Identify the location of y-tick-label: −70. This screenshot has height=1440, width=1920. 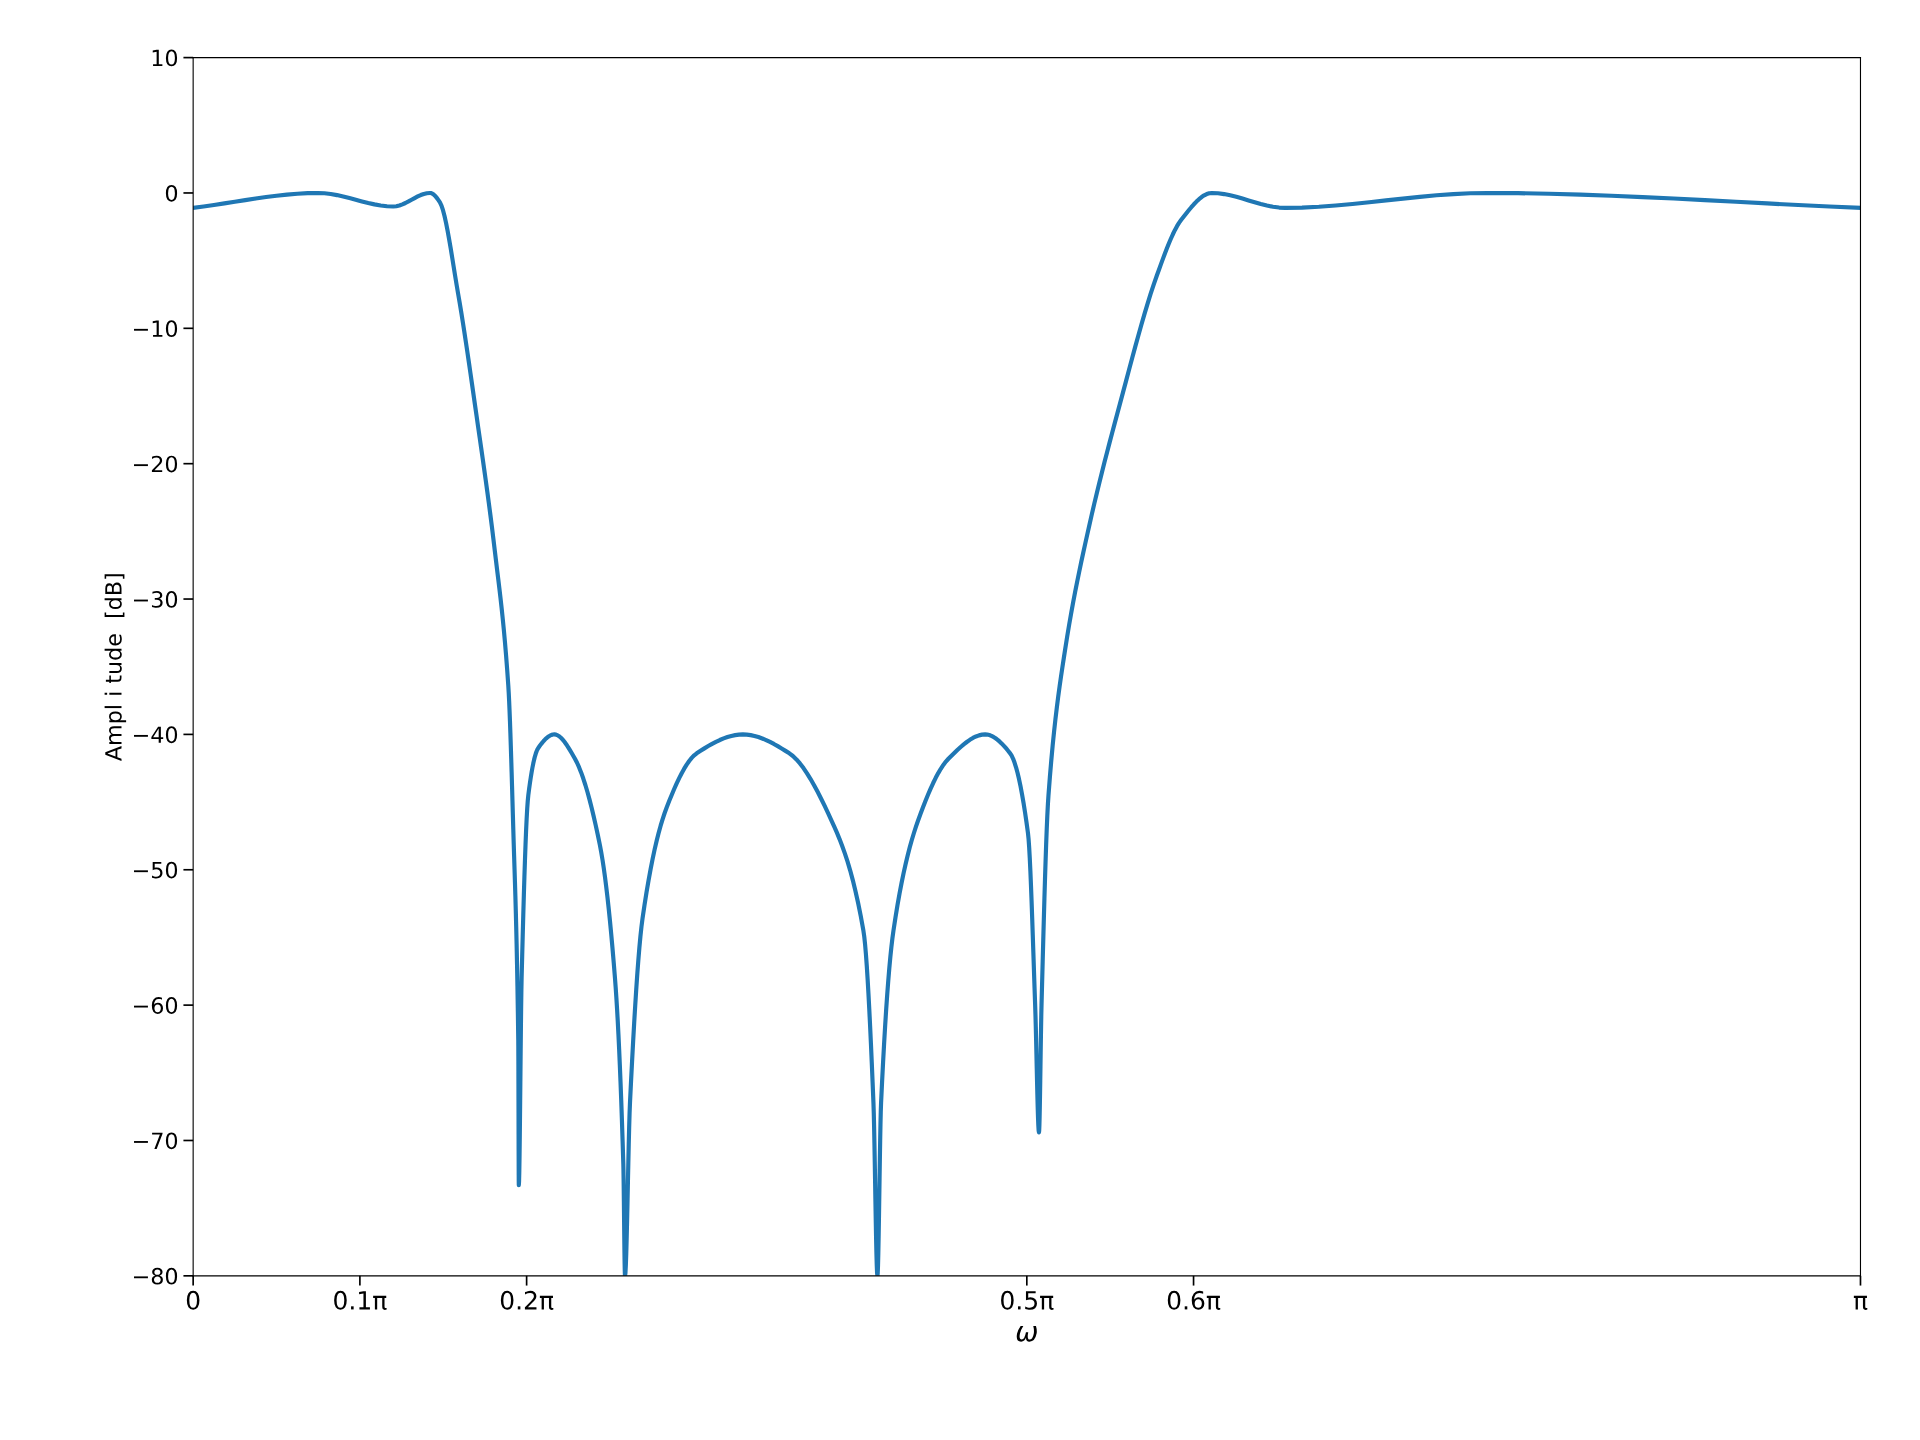
(156, 1141).